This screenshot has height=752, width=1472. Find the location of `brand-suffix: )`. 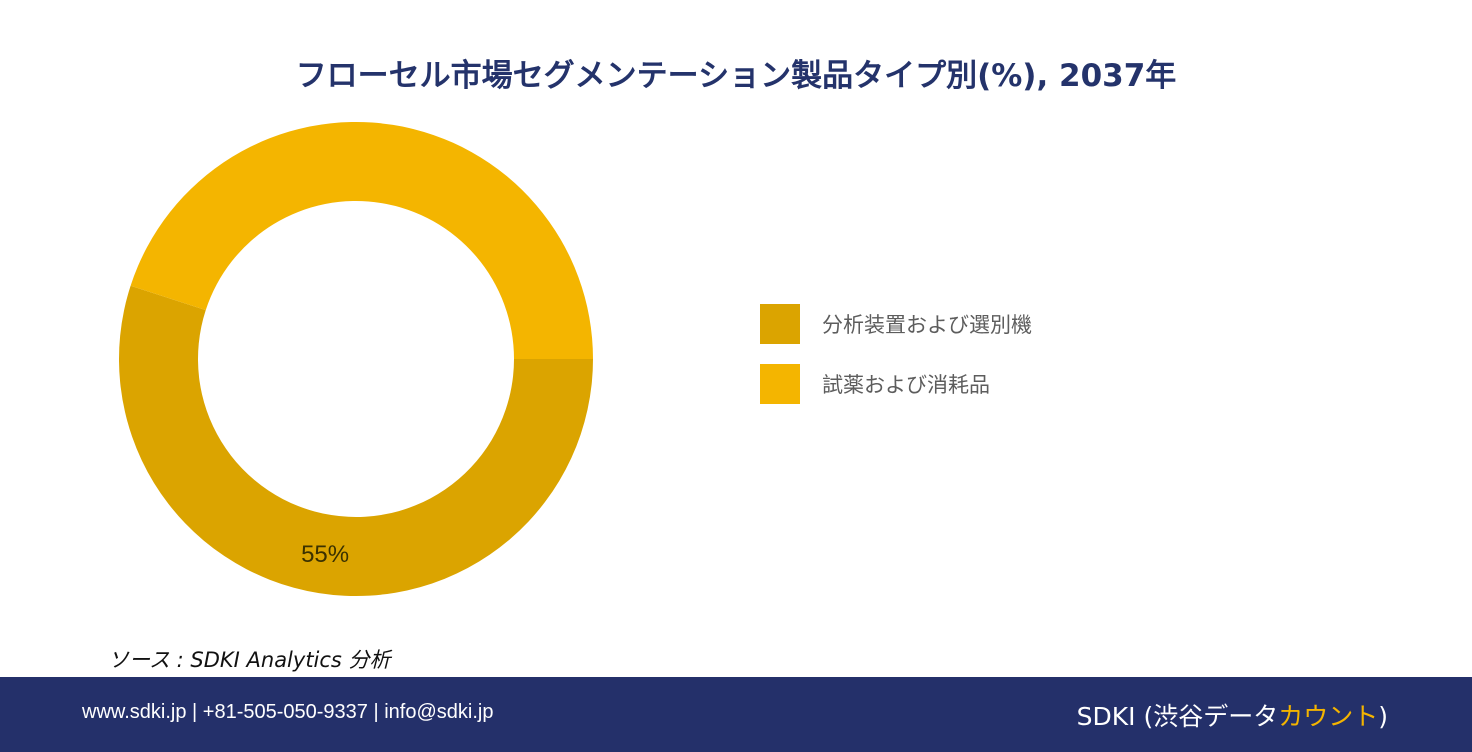

brand-suffix: ) is located at coordinates (1383, 716).